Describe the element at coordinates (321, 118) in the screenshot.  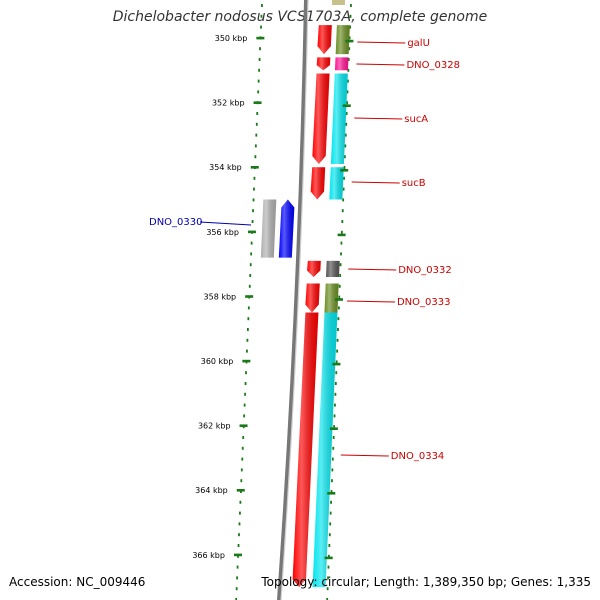
I see `gene-arrow-shade-suca` at that location.